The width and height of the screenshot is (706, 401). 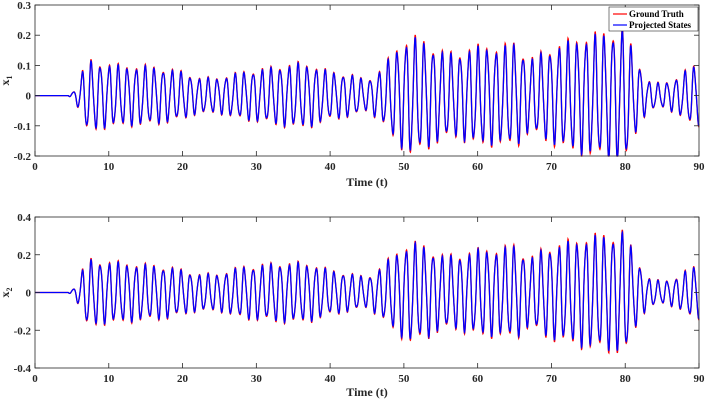 I want to click on y-tick-label: -0.4, so click(x=23, y=369).